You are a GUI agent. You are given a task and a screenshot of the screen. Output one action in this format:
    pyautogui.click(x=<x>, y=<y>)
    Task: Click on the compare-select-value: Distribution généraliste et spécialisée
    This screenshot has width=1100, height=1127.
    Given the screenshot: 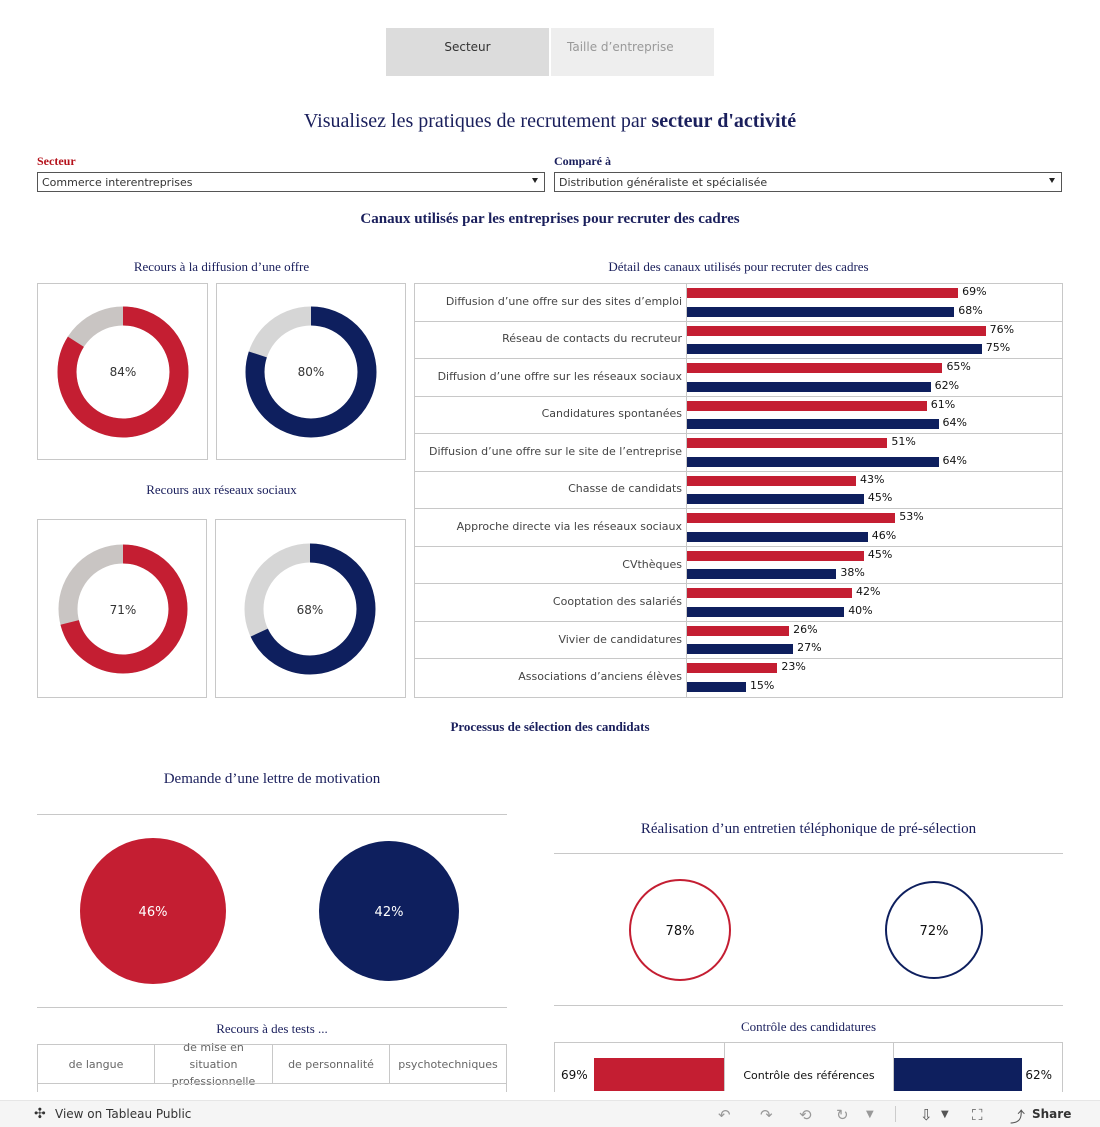 What is the action you would take?
    pyautogui.click(x=663, y=182)
    